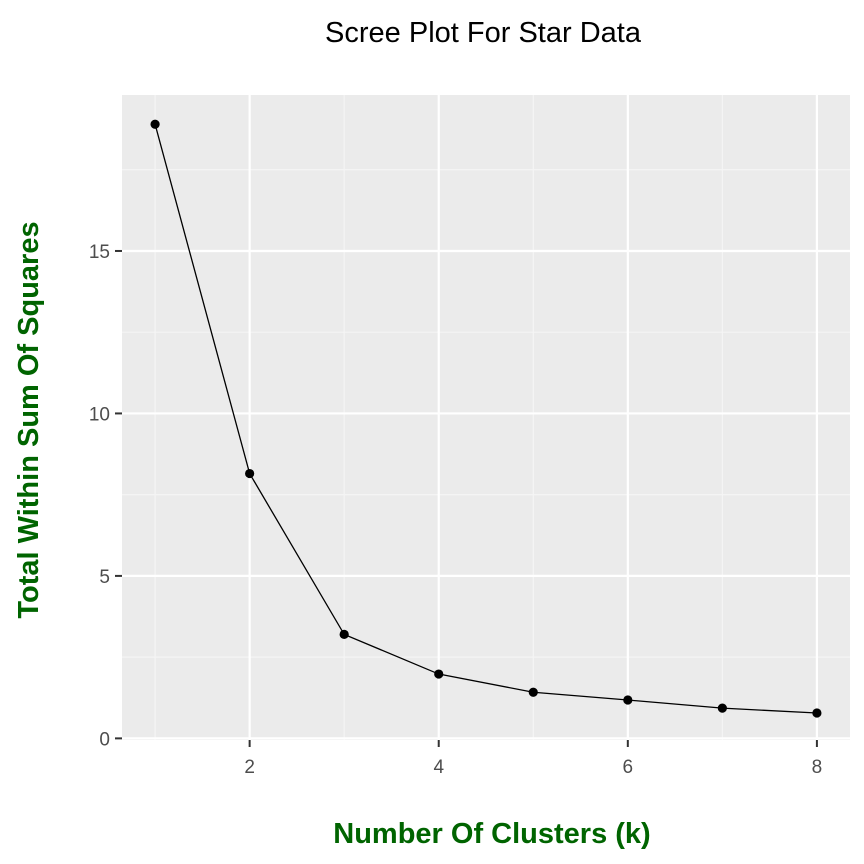 This screenshot has width=864, height=864. Describe the element at coordinates (249, 767) in the screenshot. I see `x-tick-label: 2` at that location.